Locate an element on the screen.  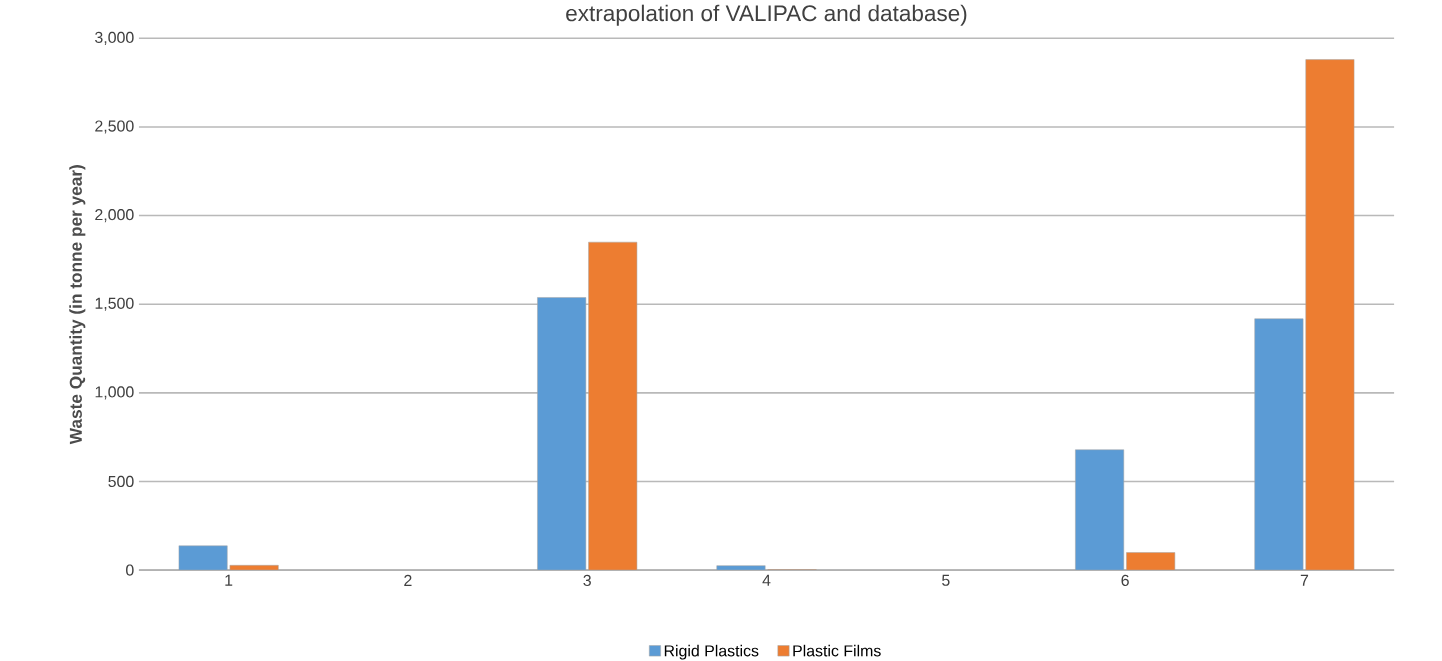
y-tick-label: 0 is located at coordinates (130, 570).